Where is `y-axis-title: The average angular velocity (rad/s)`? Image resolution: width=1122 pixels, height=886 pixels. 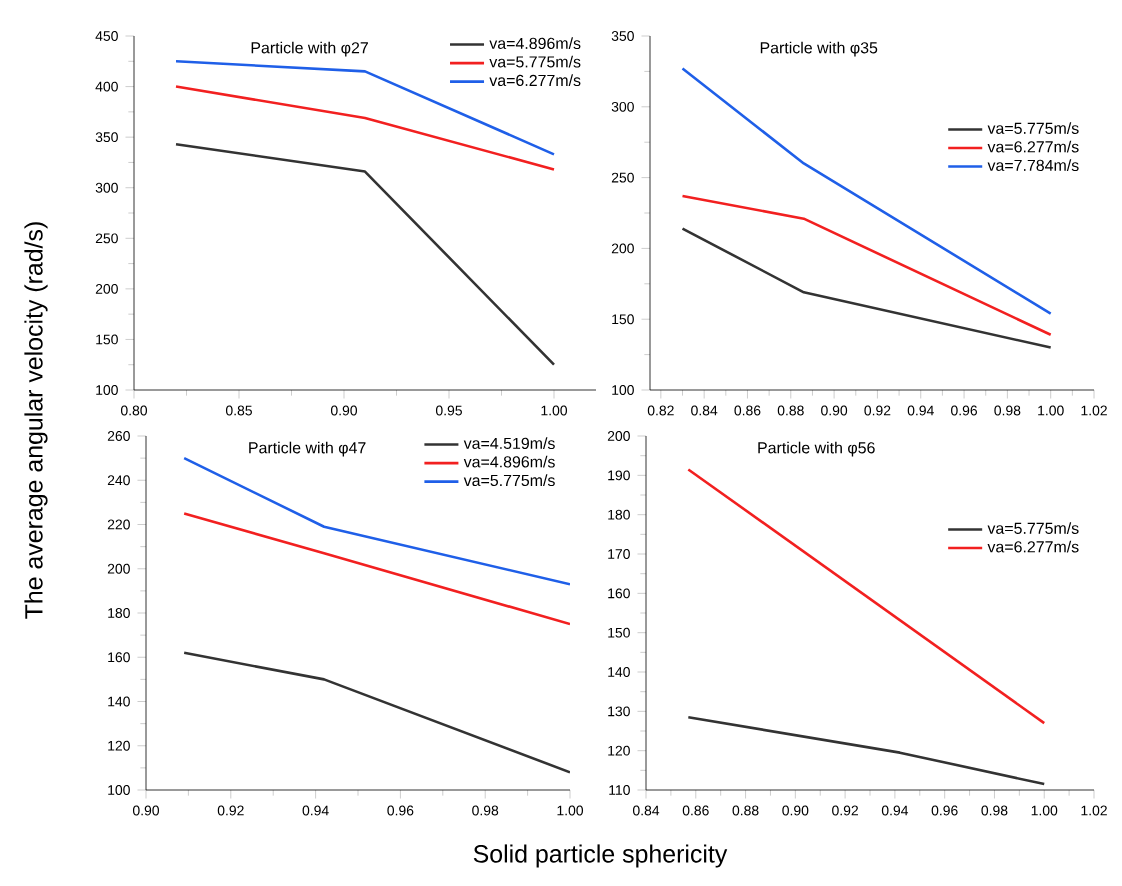 y-axis-title: The average angular velocity (rad/s) is located at coordinates (36, 420).